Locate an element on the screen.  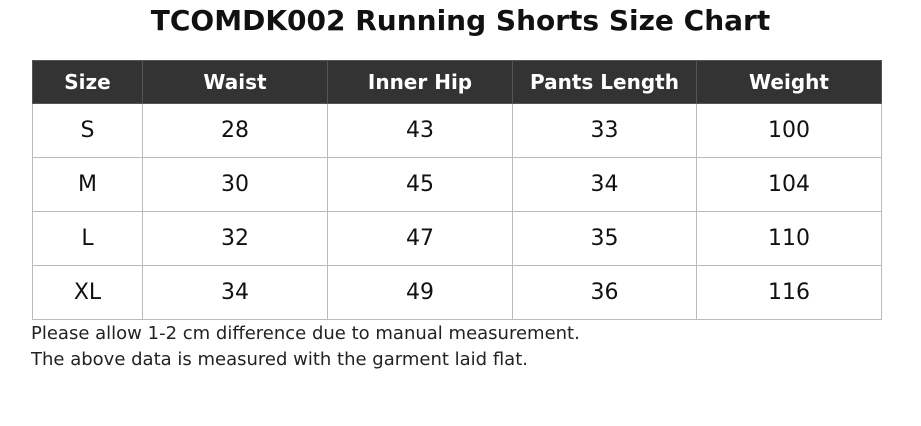
header-cell: Waist is located at coordinates (235, 82).